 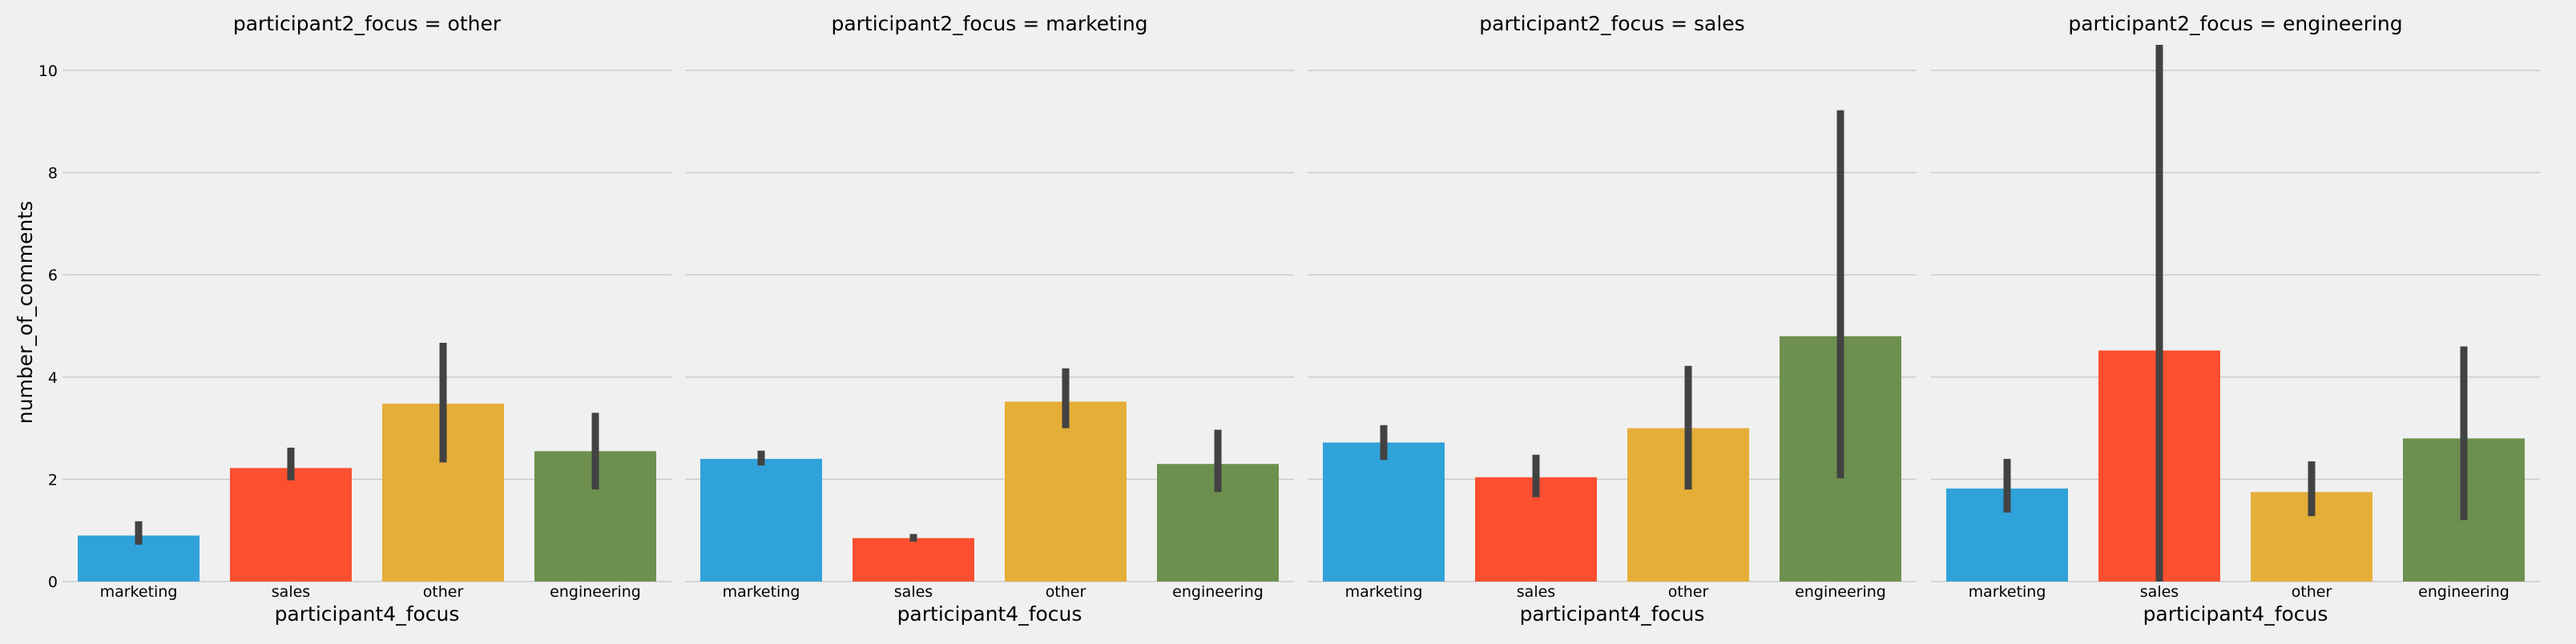 What do you see at coordinates (25, 312) in the screenshot?
I see `y-axis-label: number_of_comments` at bounding box center [25, 312].